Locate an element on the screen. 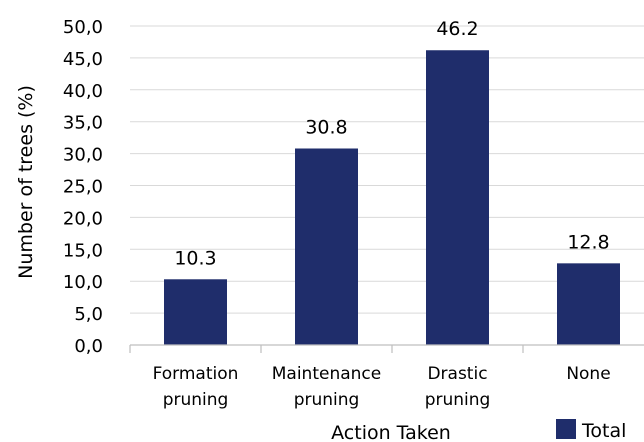 The width and height of the screenshot is (644, 442). y-tick-label: 45,0 is located at coordinates (83, 59).